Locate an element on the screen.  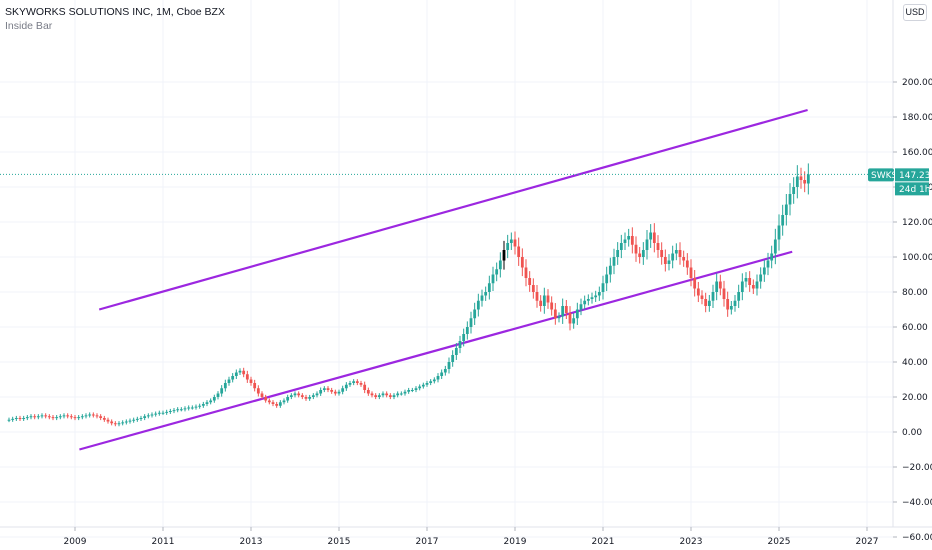
last-price-tag is located at coordinates (912, 175).